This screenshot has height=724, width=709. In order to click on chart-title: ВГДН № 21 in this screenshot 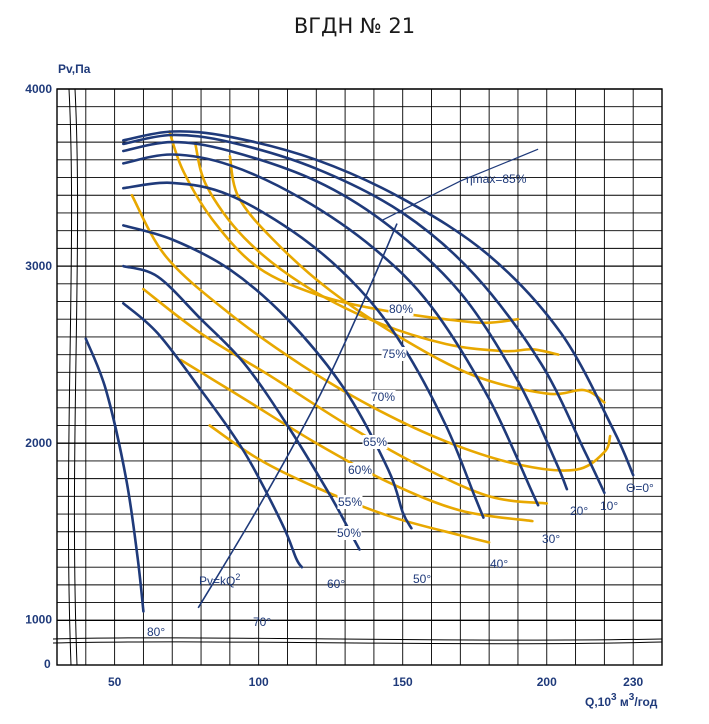, I will do `click(354, 26)`.